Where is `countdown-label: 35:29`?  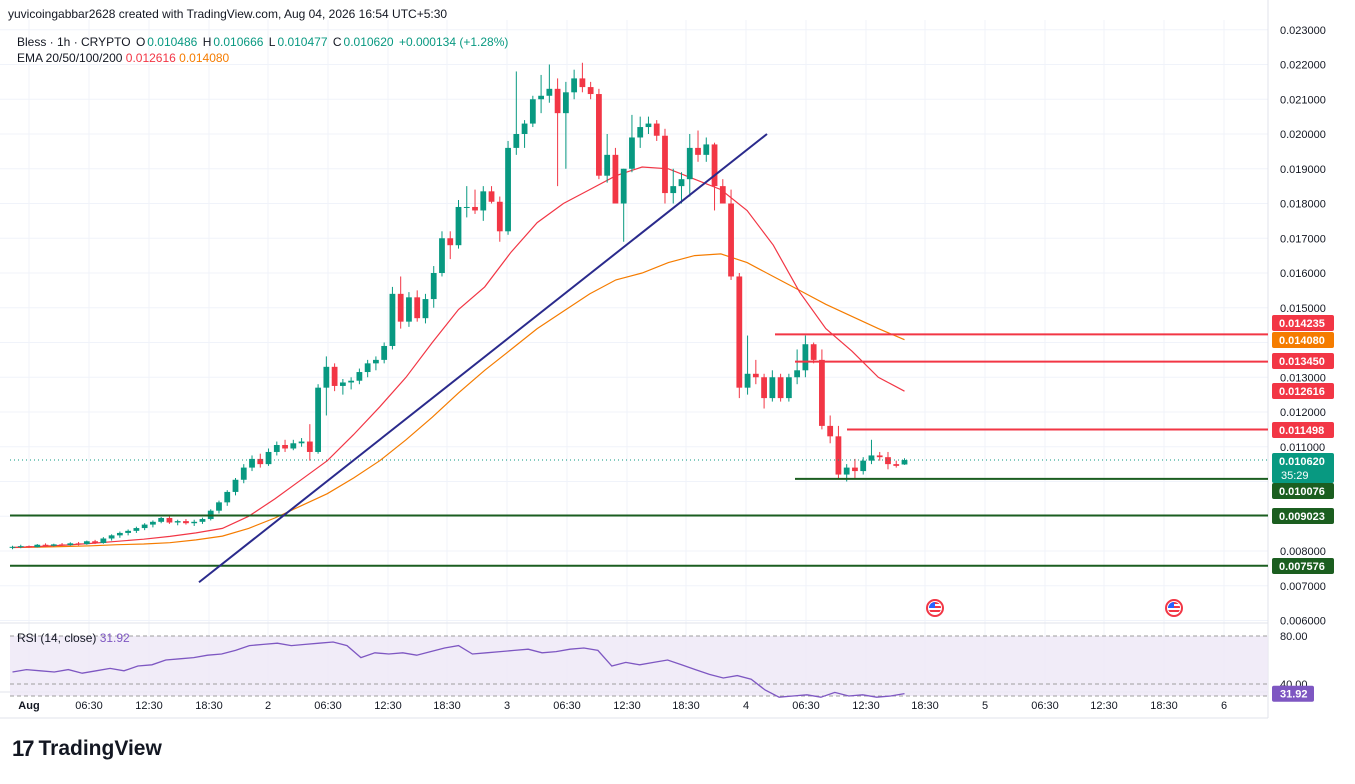 countdown-label: 35:29 is located at coordinates (1295, 476).